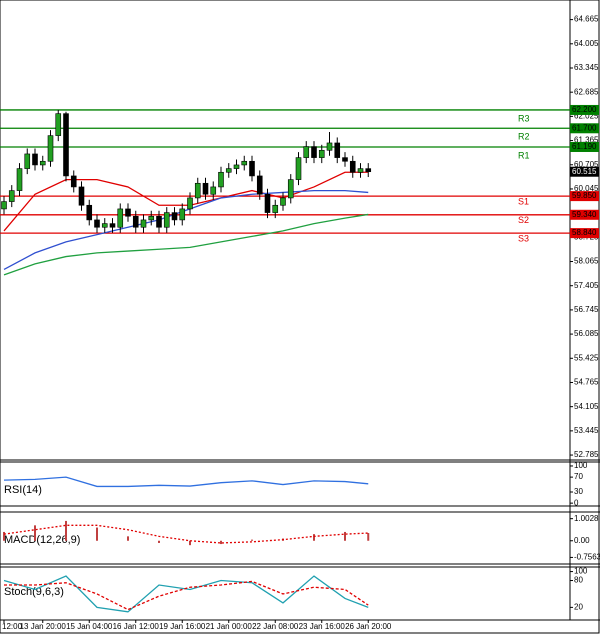  Describe the element at coordinates (186, 534) in the screenshot. I see `signal-line` at that location.